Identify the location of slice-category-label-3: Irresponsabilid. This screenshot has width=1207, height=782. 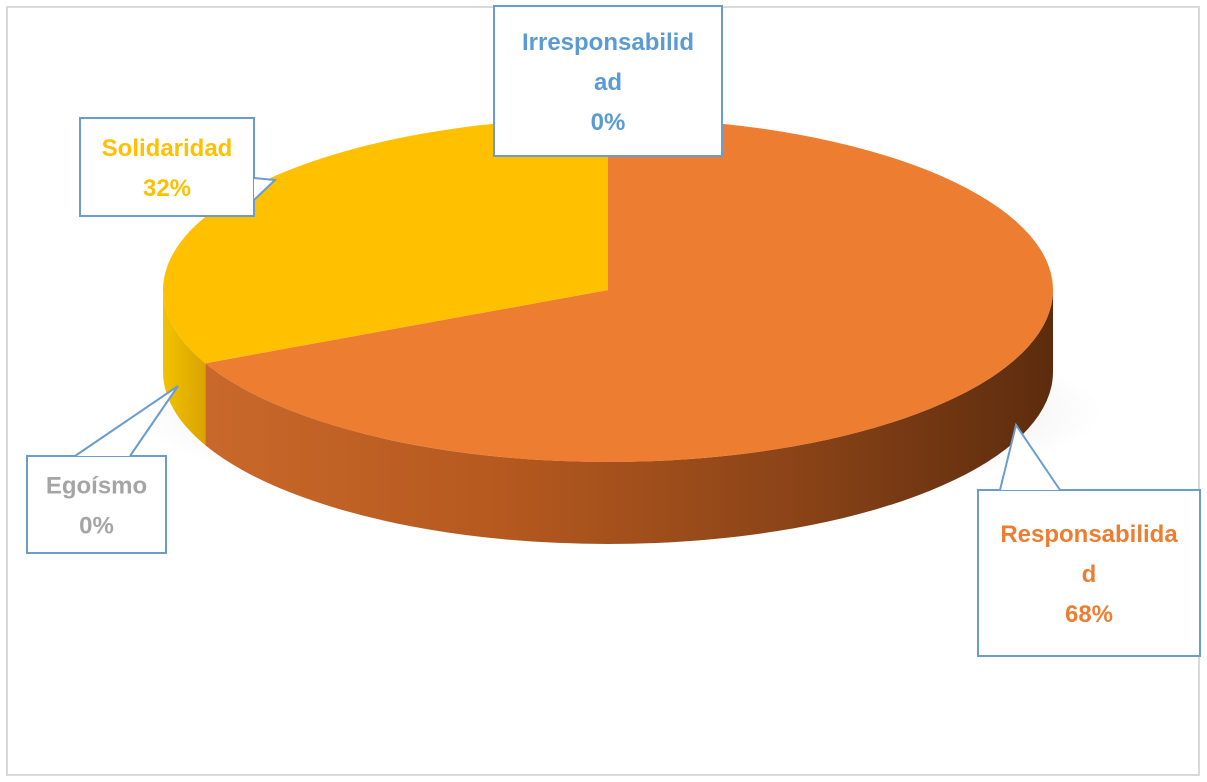
(608, 42).